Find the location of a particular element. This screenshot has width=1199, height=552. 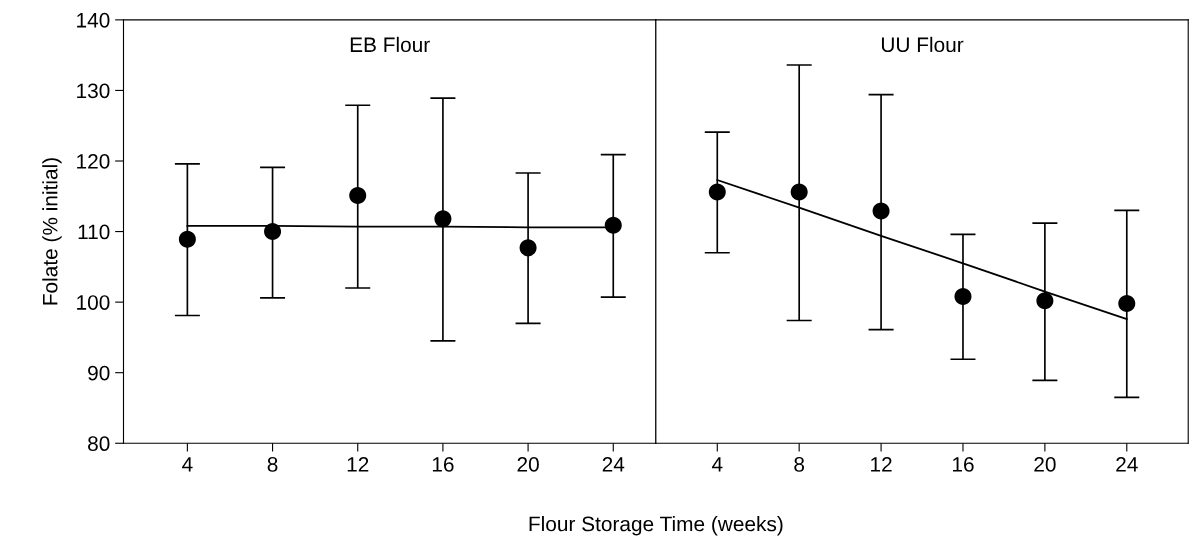

y-tick-label: 130 is located at coordinates (93, 91).